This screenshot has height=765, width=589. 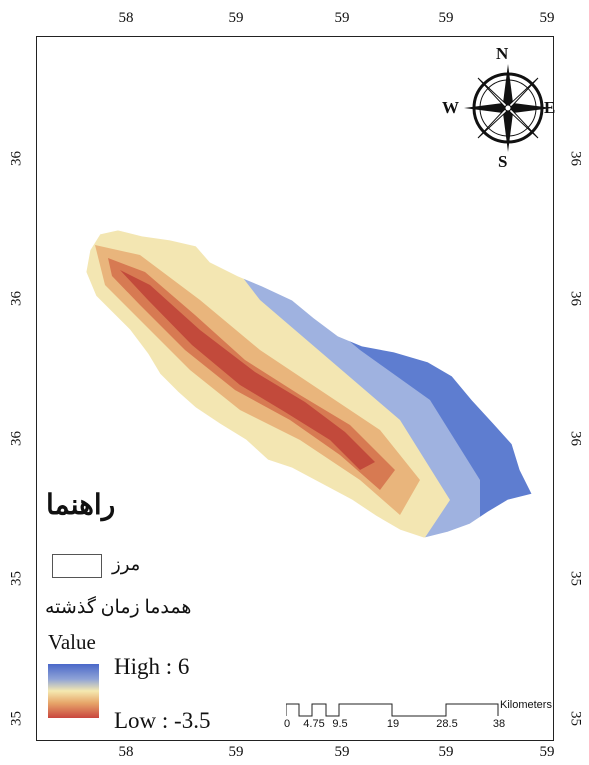 What do you see at coordinates (77, 566) in the screenshot?
I see `boundary-legend-symbol` at bounding box center [77, 566].